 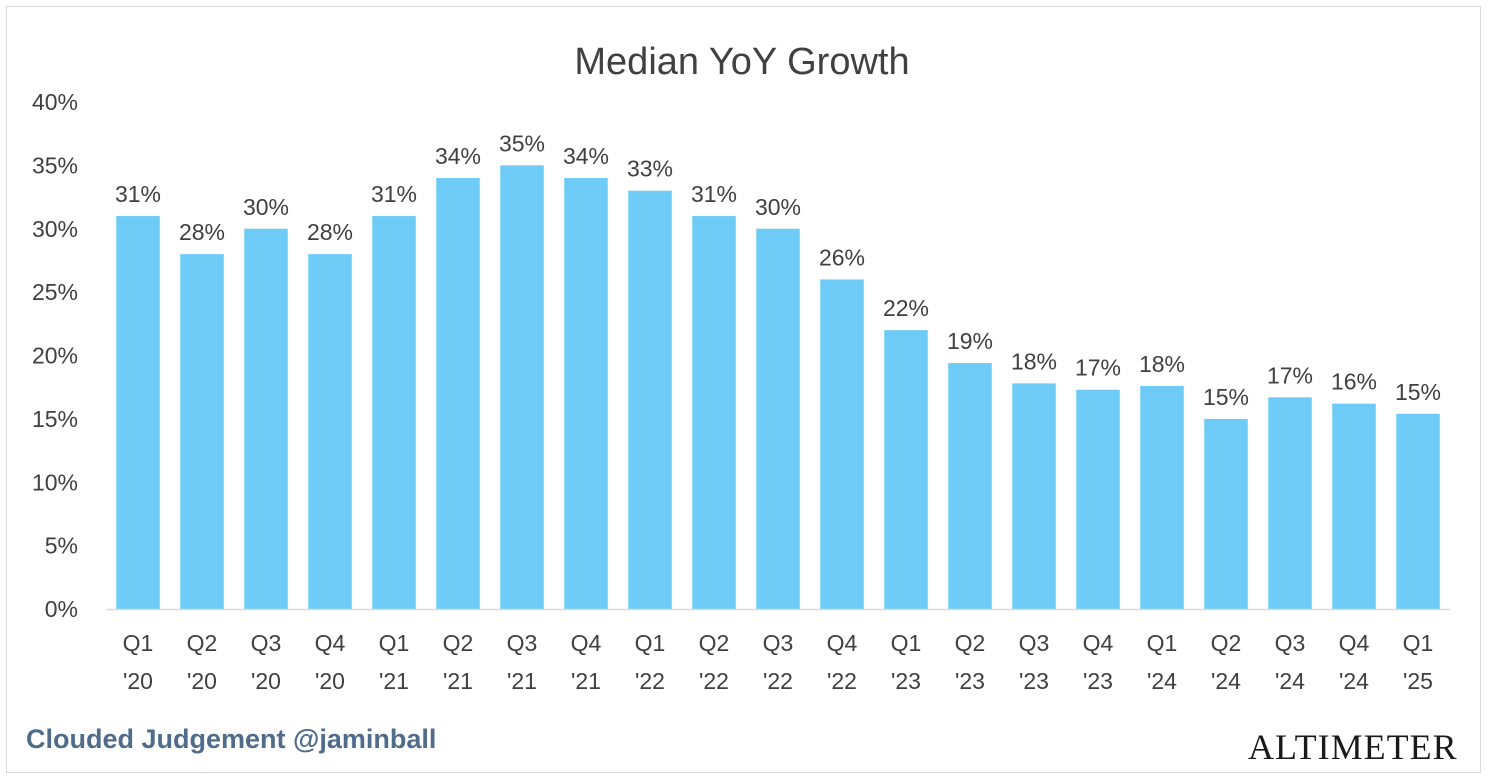 I want to click on footer-attribution: Clouded Judgement @jaminball, so click(x=231, y=739).